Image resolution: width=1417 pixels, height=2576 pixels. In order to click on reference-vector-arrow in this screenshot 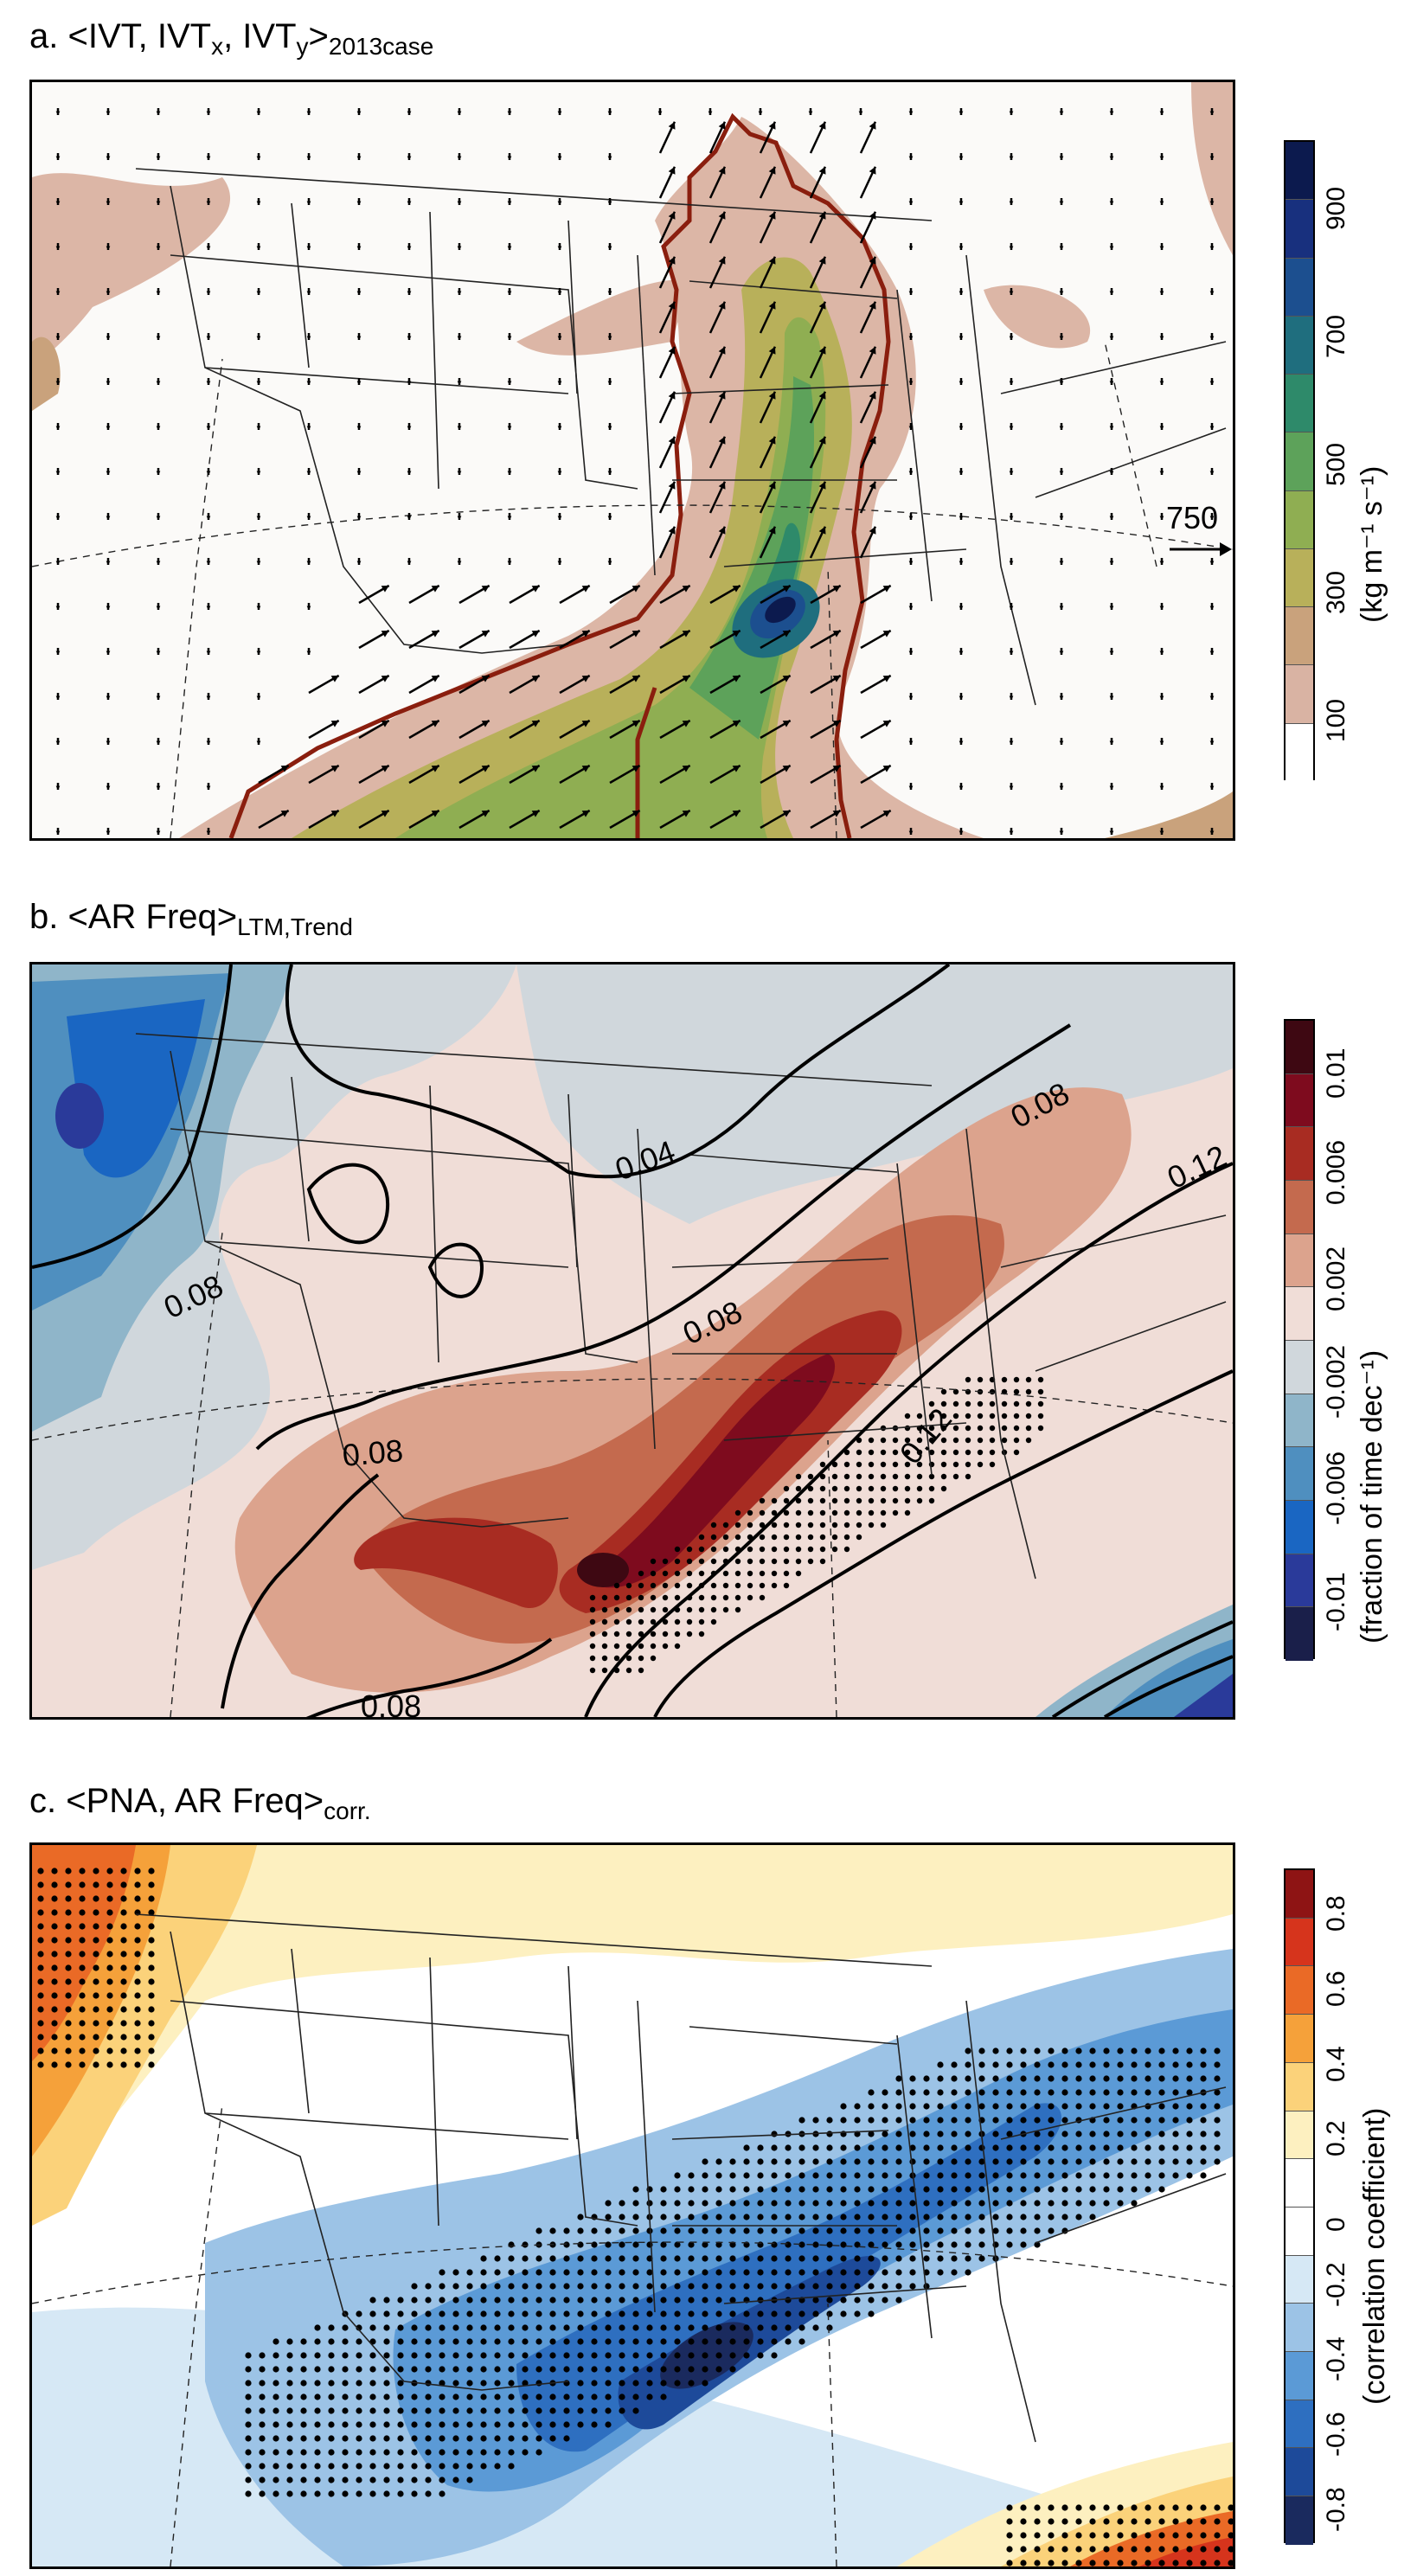, I will do `click(1201, 549)`.